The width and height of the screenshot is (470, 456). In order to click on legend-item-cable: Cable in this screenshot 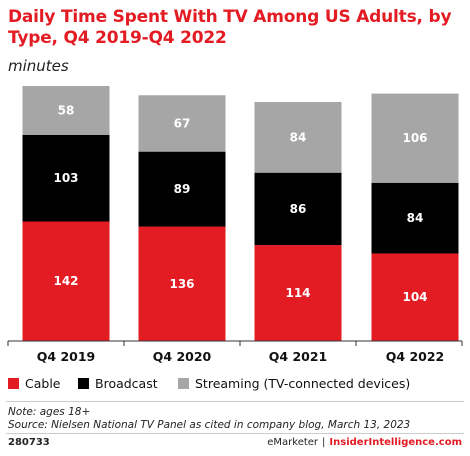, I will do `click(34, 383)`.